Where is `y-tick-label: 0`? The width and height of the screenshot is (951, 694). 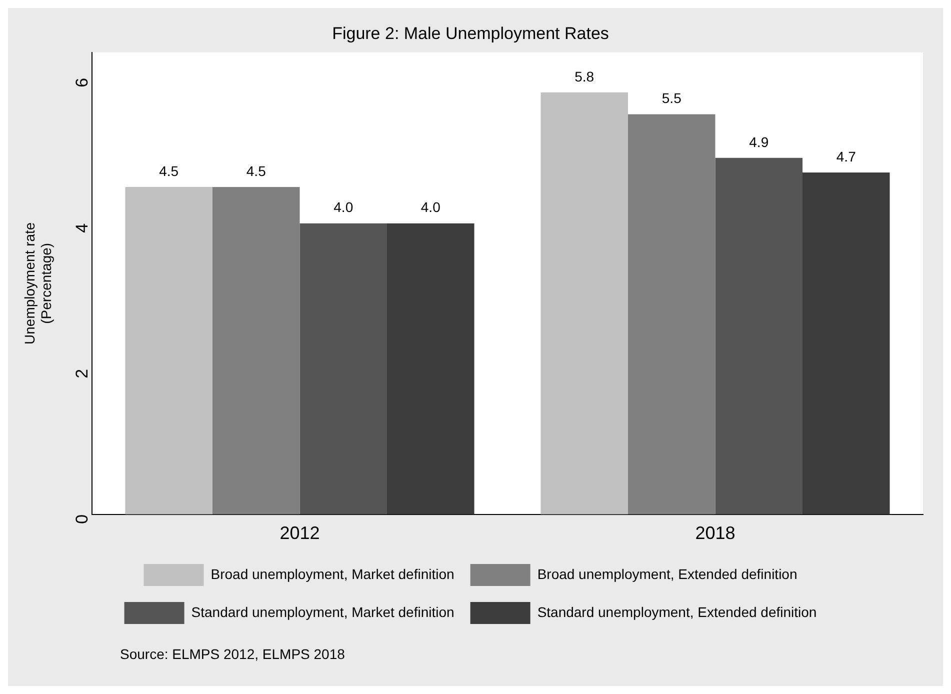
y-tick-label: 0 is located at coordinates (82, 519).